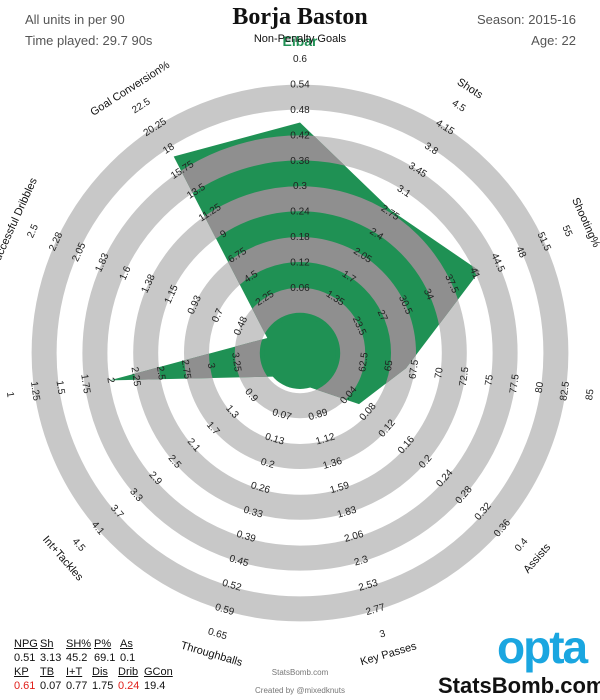 The image size is (600, 700). Describe the element at coordinates (300, 237) in the screenshot. I see `tick-label: 0.18` at that location.